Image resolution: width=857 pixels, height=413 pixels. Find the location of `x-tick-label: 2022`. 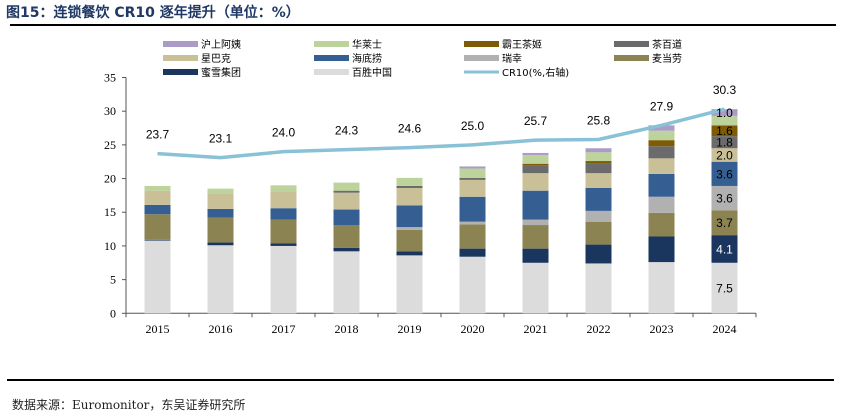

x-tick-label: 2022 is located at coordinates (599, 329).